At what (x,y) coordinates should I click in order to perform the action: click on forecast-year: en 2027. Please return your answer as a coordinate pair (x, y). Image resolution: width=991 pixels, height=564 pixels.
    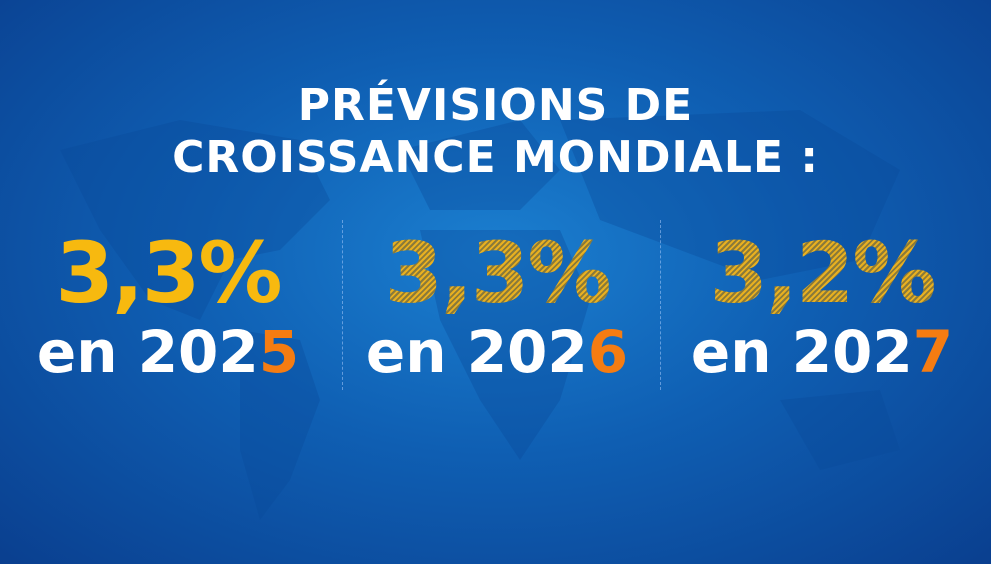
    Looking at the image, I should click on (822, 352).